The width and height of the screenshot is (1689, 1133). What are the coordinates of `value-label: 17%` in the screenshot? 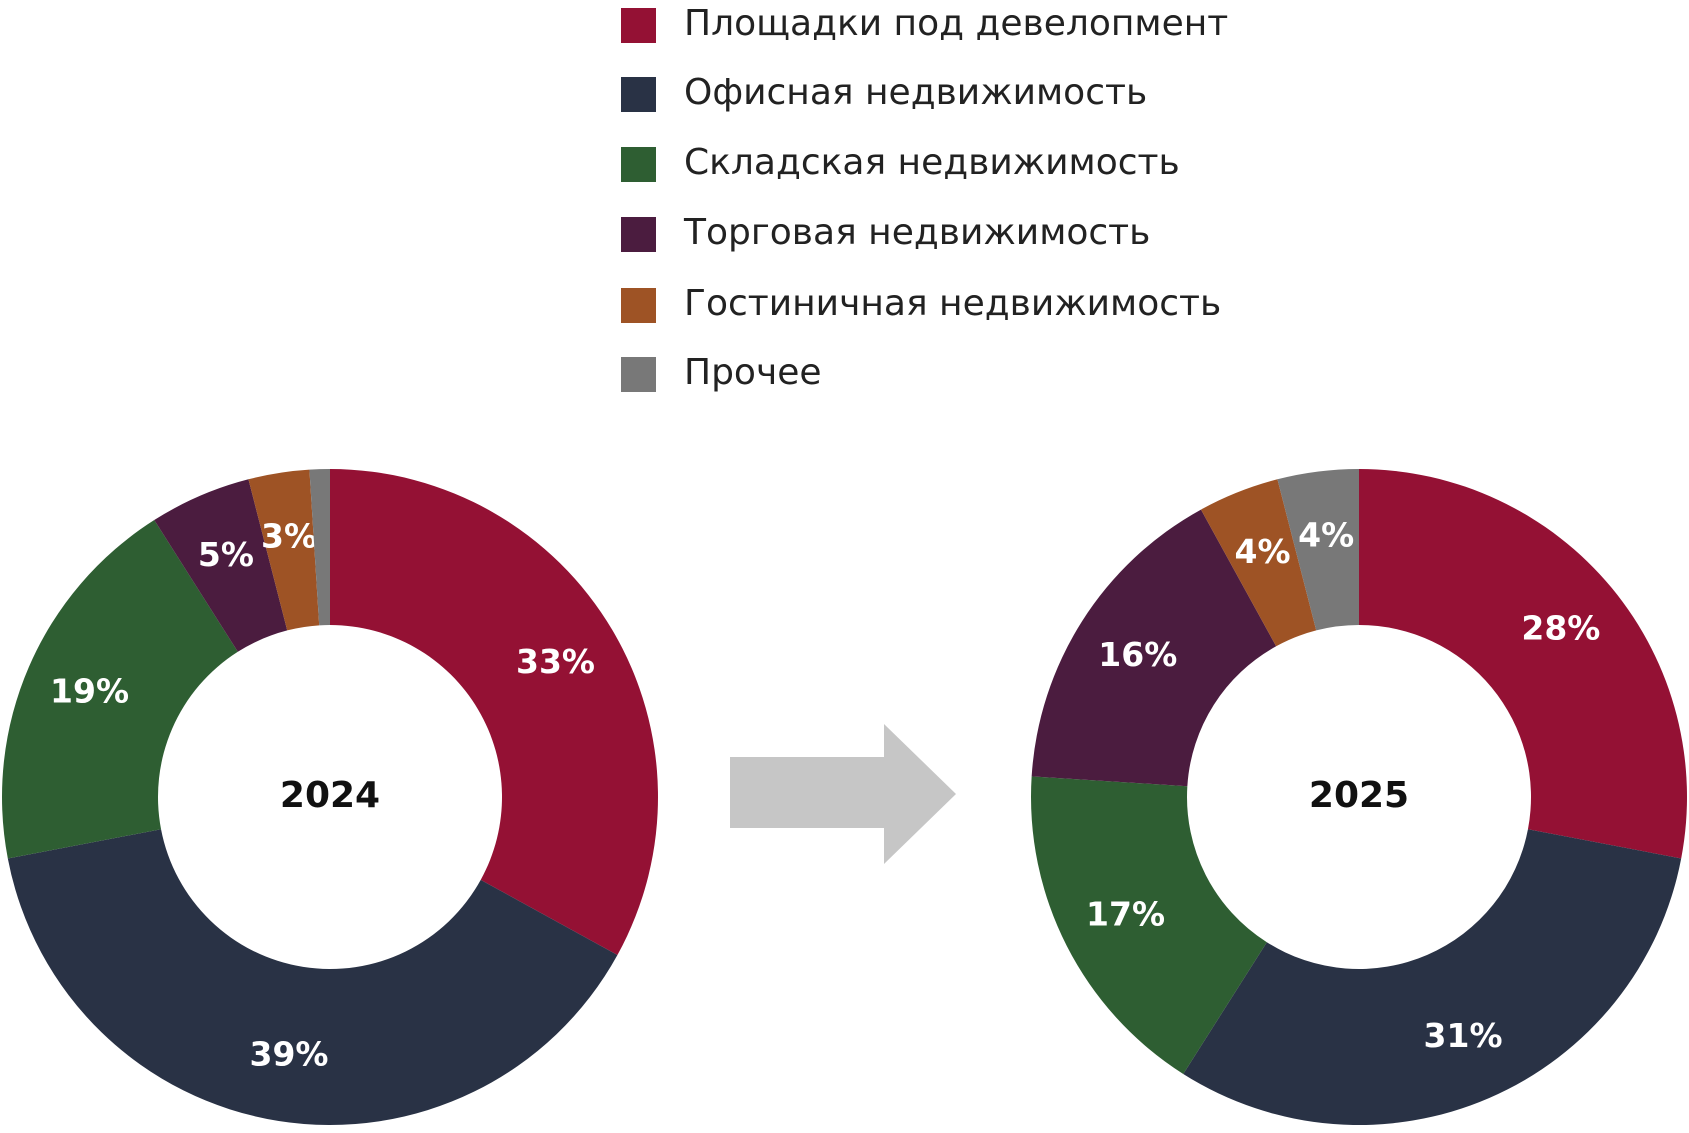 It's located at (1125, 913).